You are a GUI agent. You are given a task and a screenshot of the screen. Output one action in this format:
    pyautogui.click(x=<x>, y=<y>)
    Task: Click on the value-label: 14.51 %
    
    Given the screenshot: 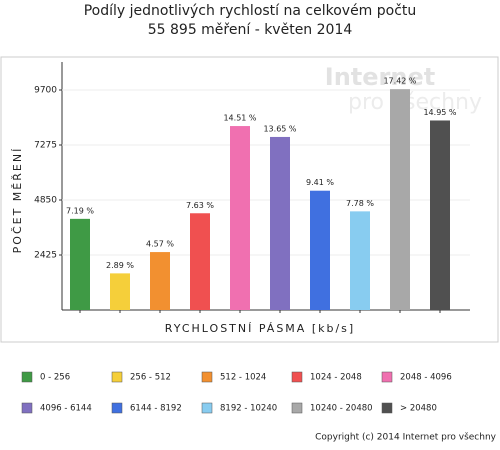 What is the action you would take?
    pyautogui.click(x=239, y=118)
    